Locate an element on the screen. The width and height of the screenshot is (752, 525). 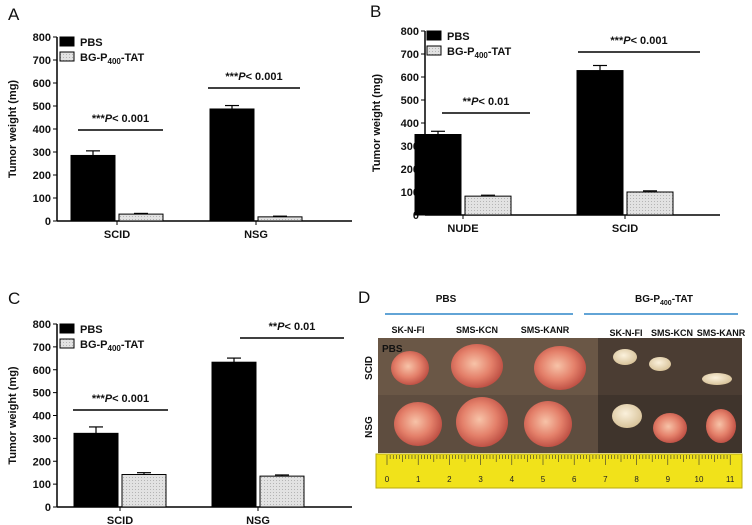
ruler-number: 9 is located at coordinates (668, 479).